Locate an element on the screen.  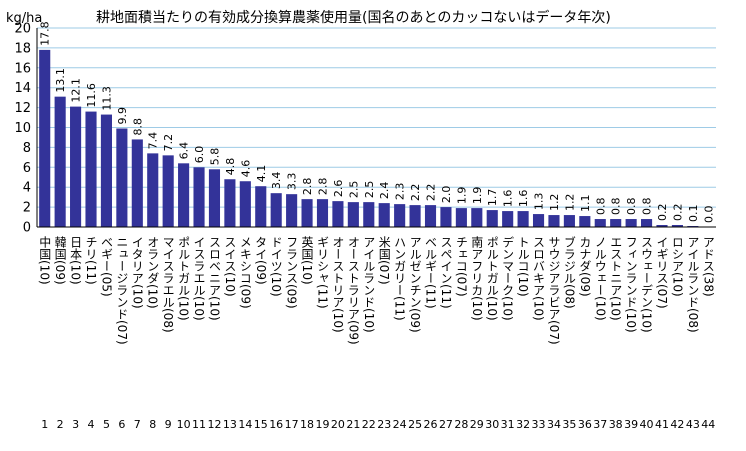
chart-title: 耕地面積当たりの有効成分換算農薬使用量(国名のあとのカッコないはデータ年次) is located at coordinates (353, 17).